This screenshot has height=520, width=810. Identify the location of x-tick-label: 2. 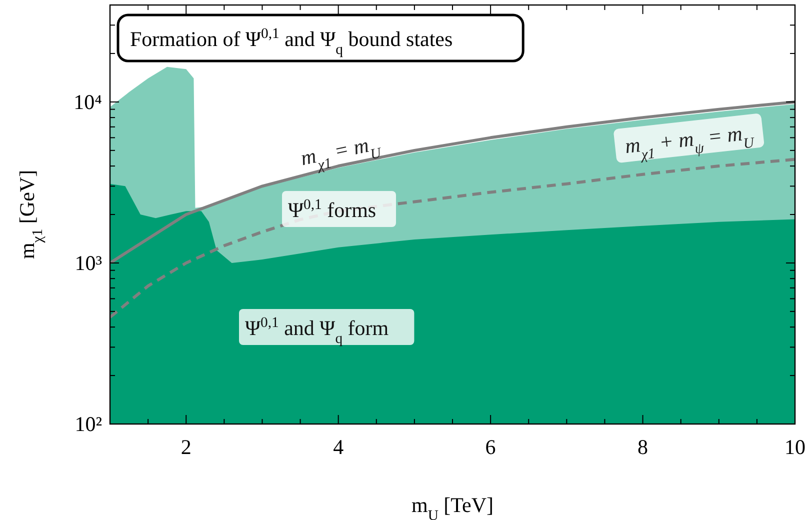
(186, 447).